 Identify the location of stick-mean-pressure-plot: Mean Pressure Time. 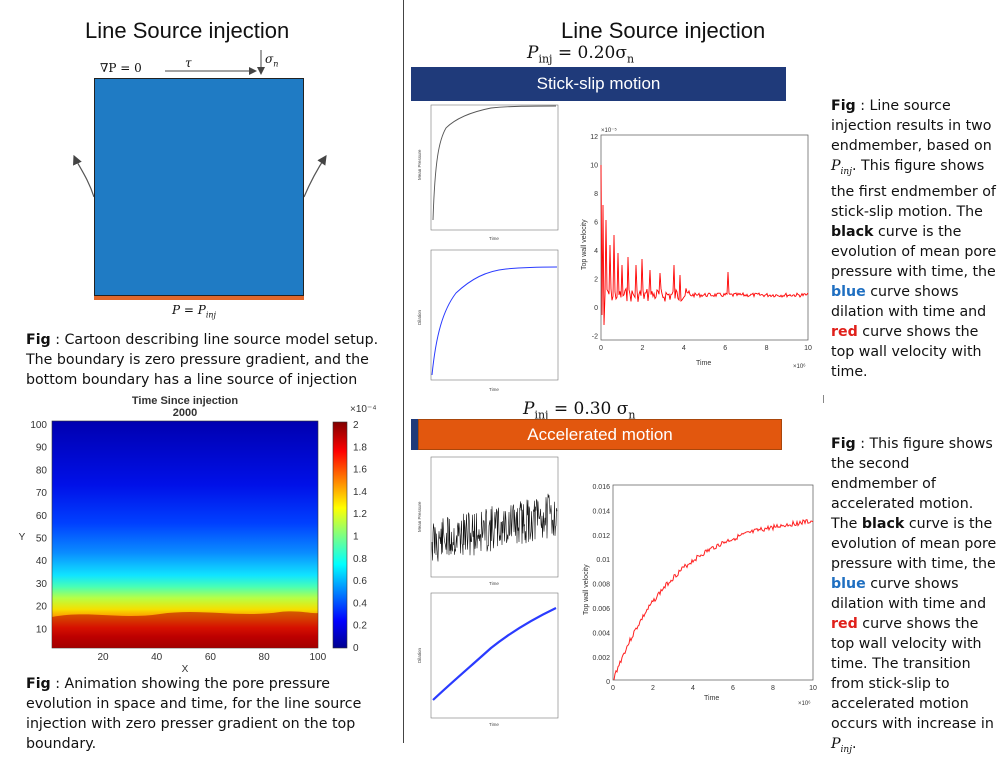
(486, 172).